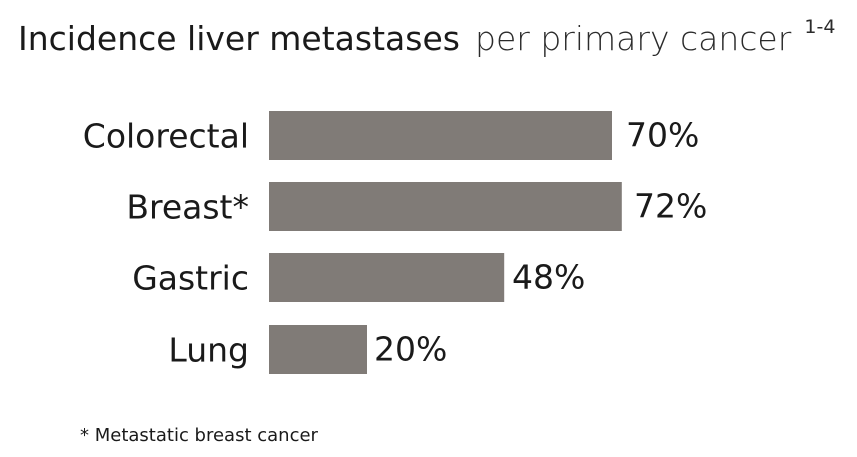 The width and height of the screenshot is (857, 457). I want to click on footnote: * Metastatic breast cancer, so click(199, 435).